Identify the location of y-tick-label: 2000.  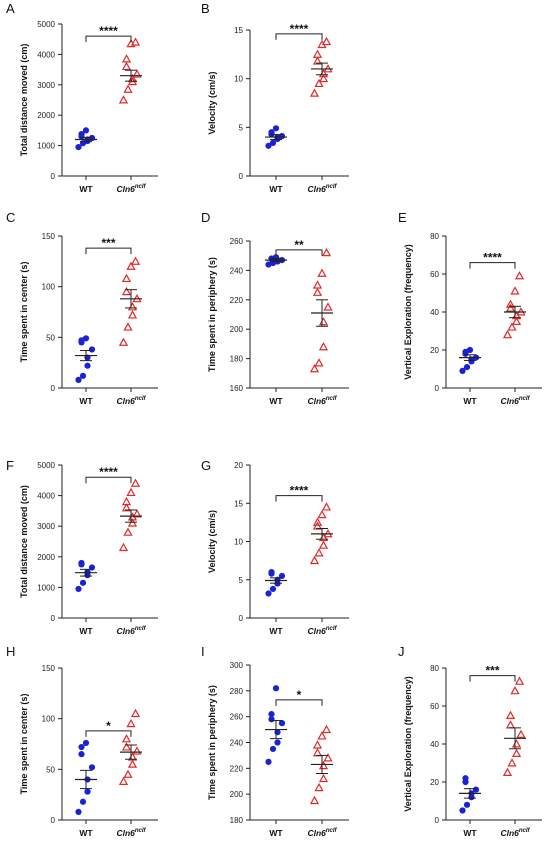
(46, 115).